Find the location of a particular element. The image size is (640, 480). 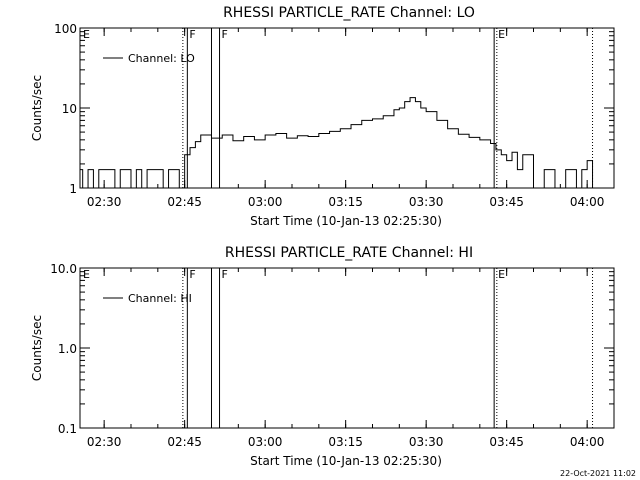

legend-label: Channel: HI is located at coordinates (160, 298).